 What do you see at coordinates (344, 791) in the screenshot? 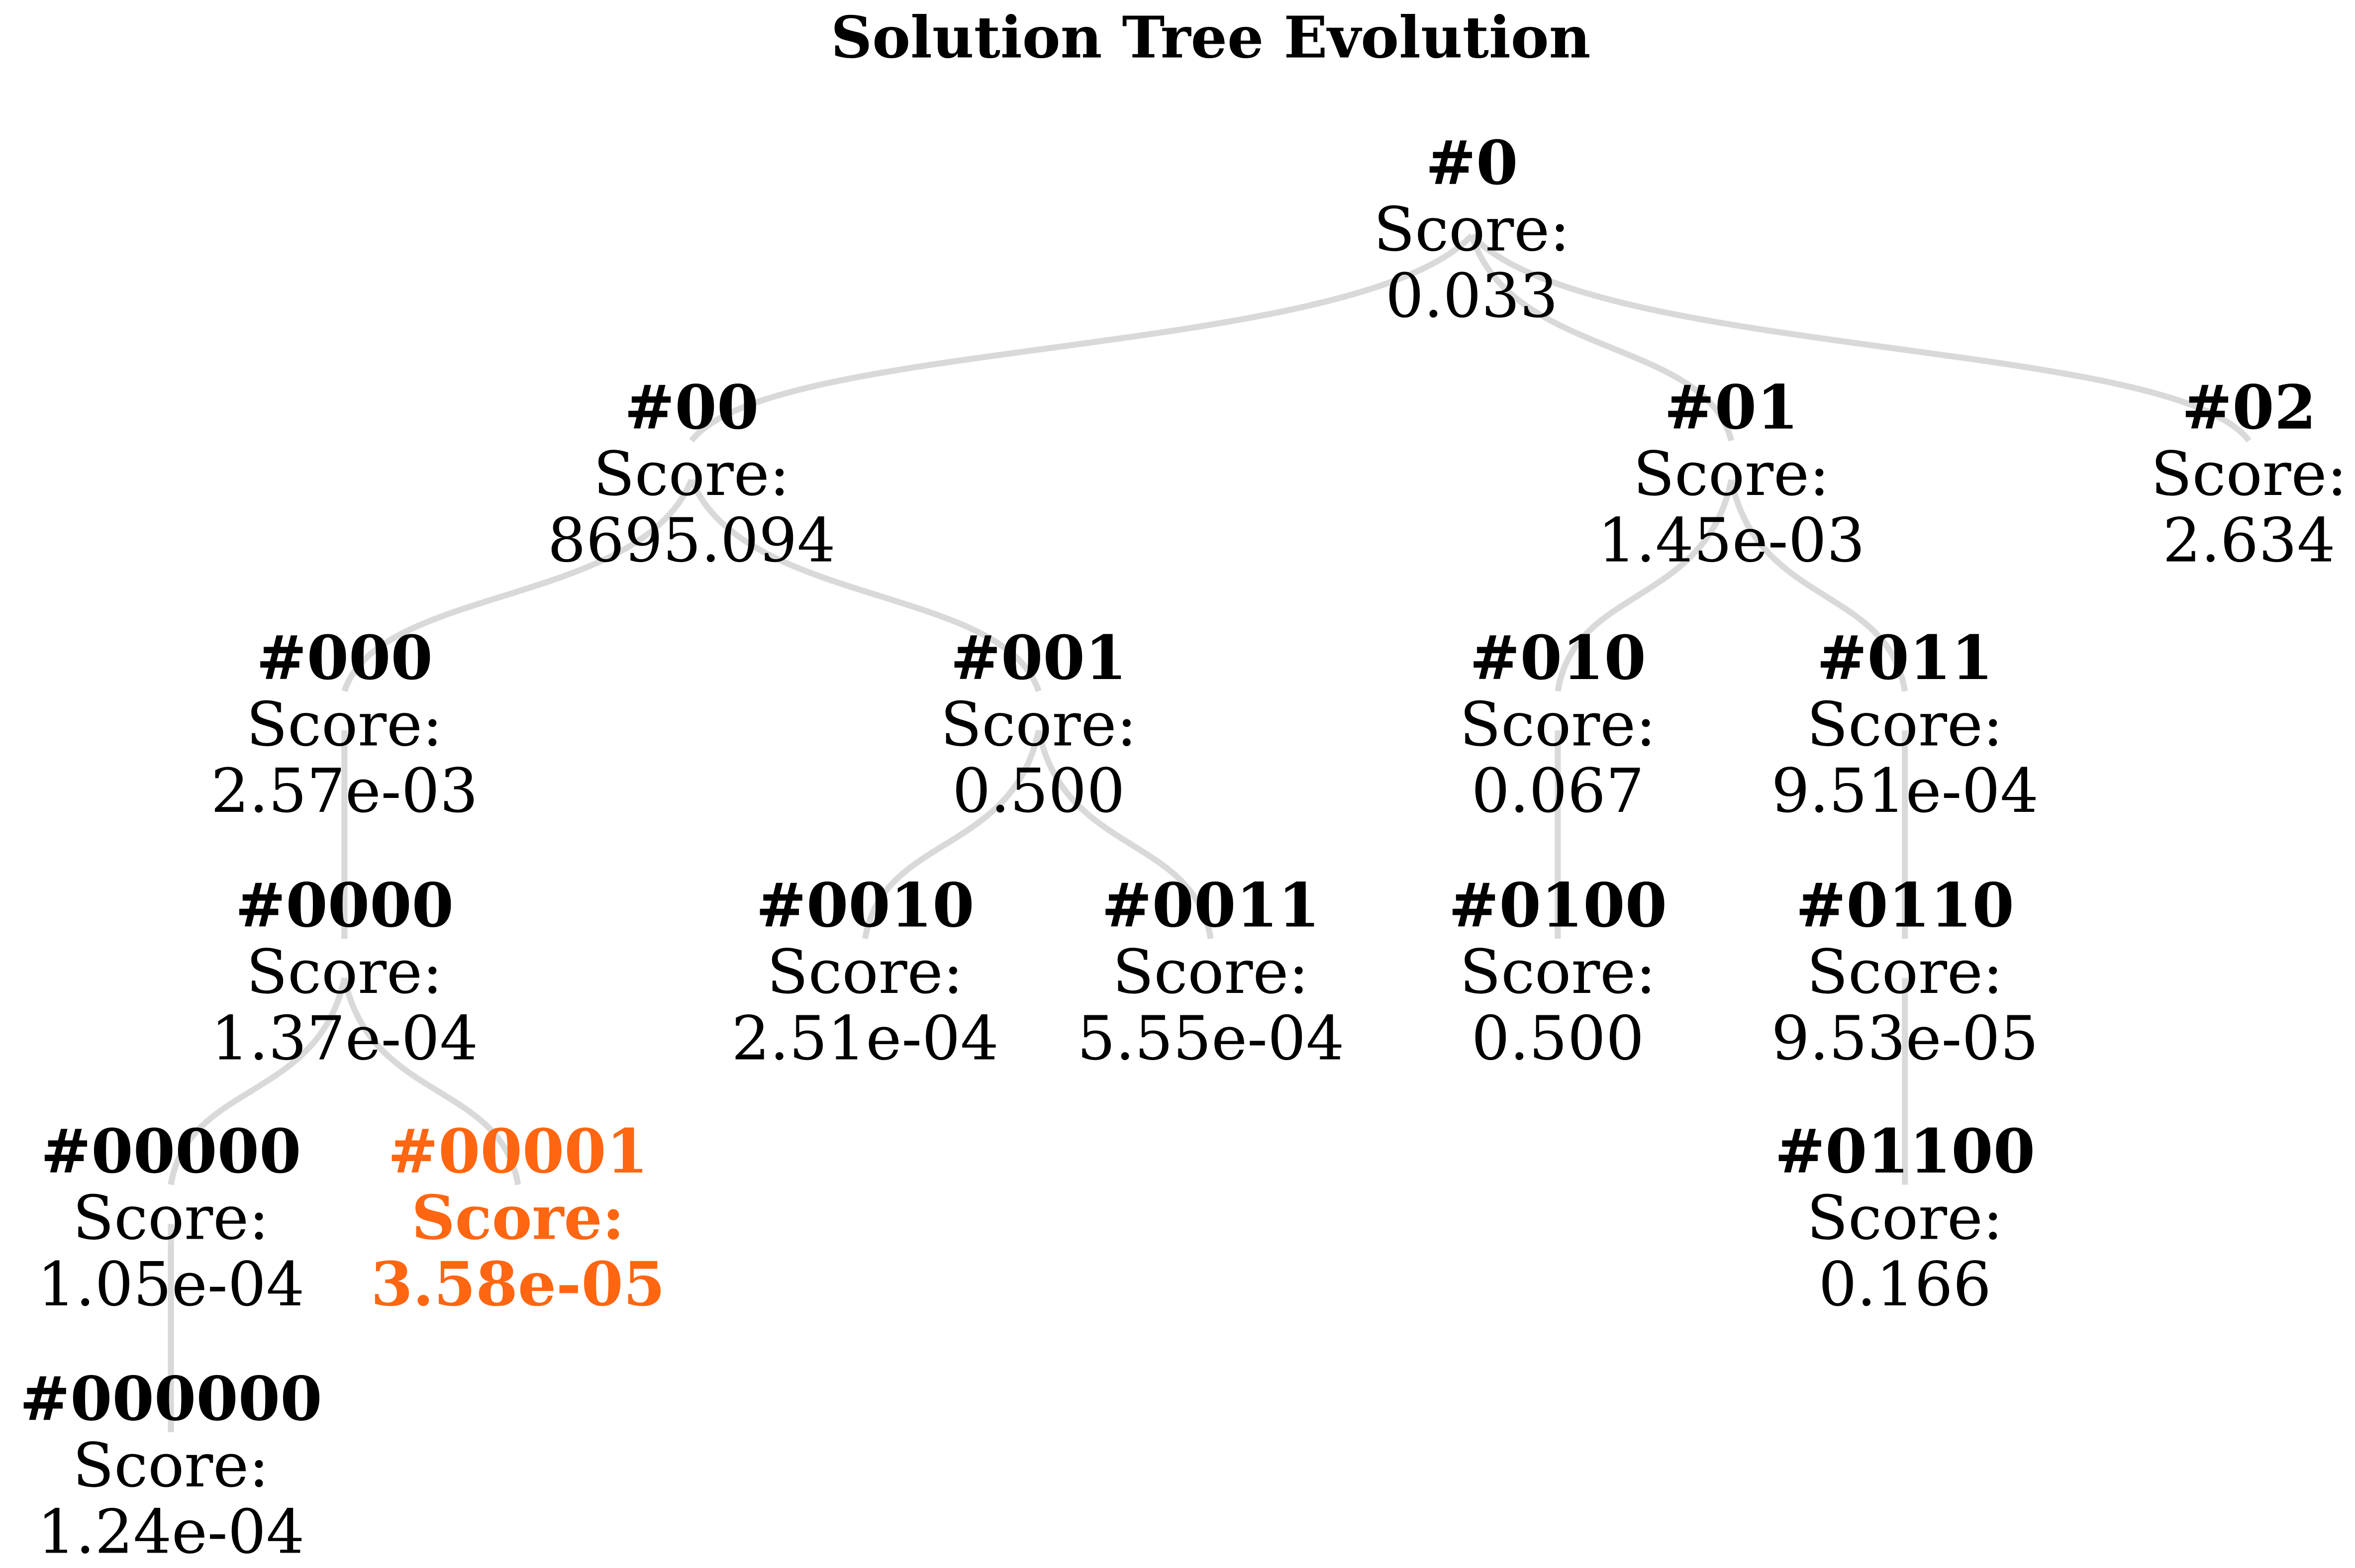
I see `score-value: 2.57e-03` at bounding box center [344, 791].